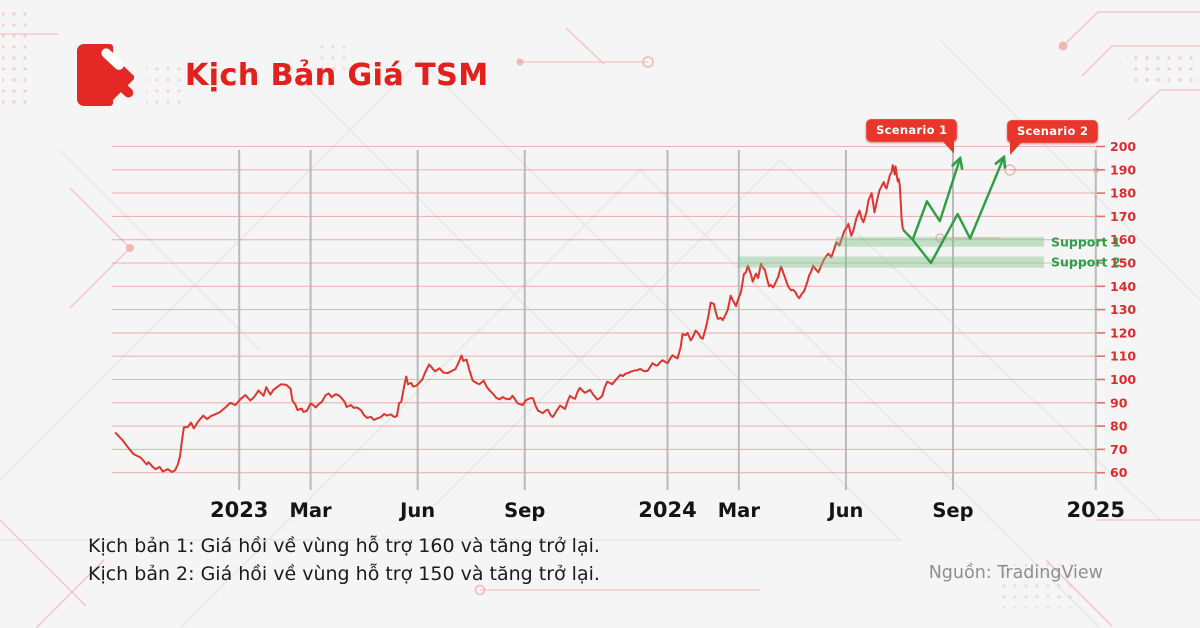 This screenshot has width=1200, height=628. Describe the element at coordinates (1119, 426) in the screenshot. I see `y-tick-label: 80` at that location.